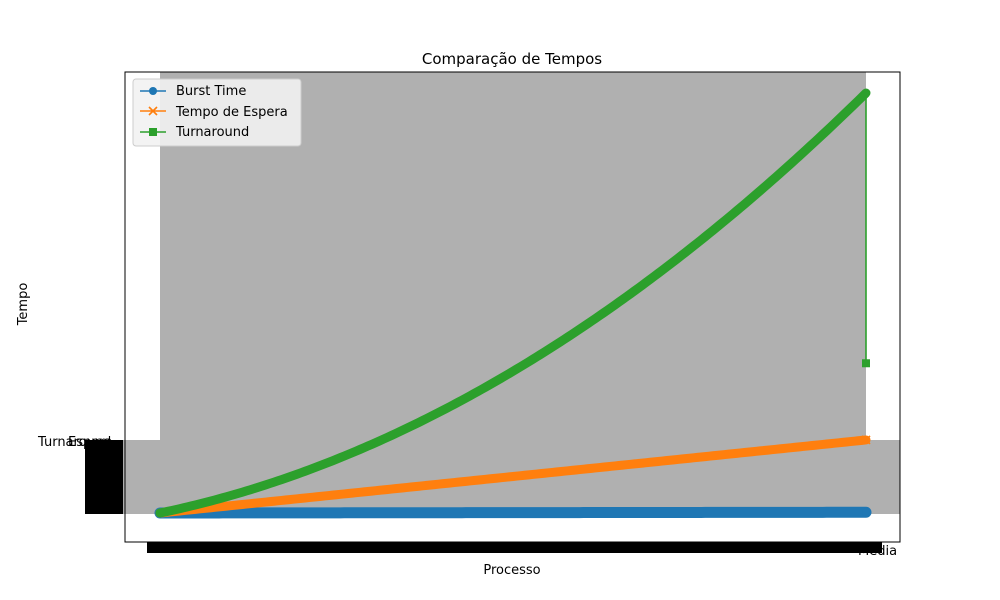 This screenshot has width=1000, height=600. I want to click on y-tick-label-espera: Espera, so click(90, 442).